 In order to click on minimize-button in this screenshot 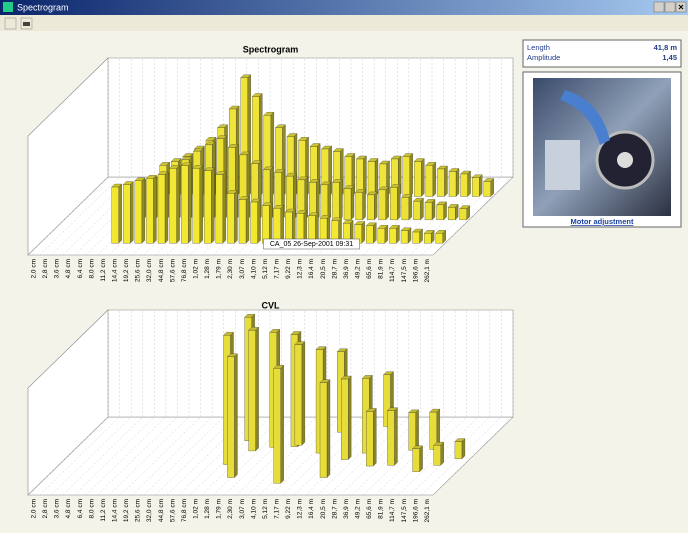, I will do `click(659, 7)`.